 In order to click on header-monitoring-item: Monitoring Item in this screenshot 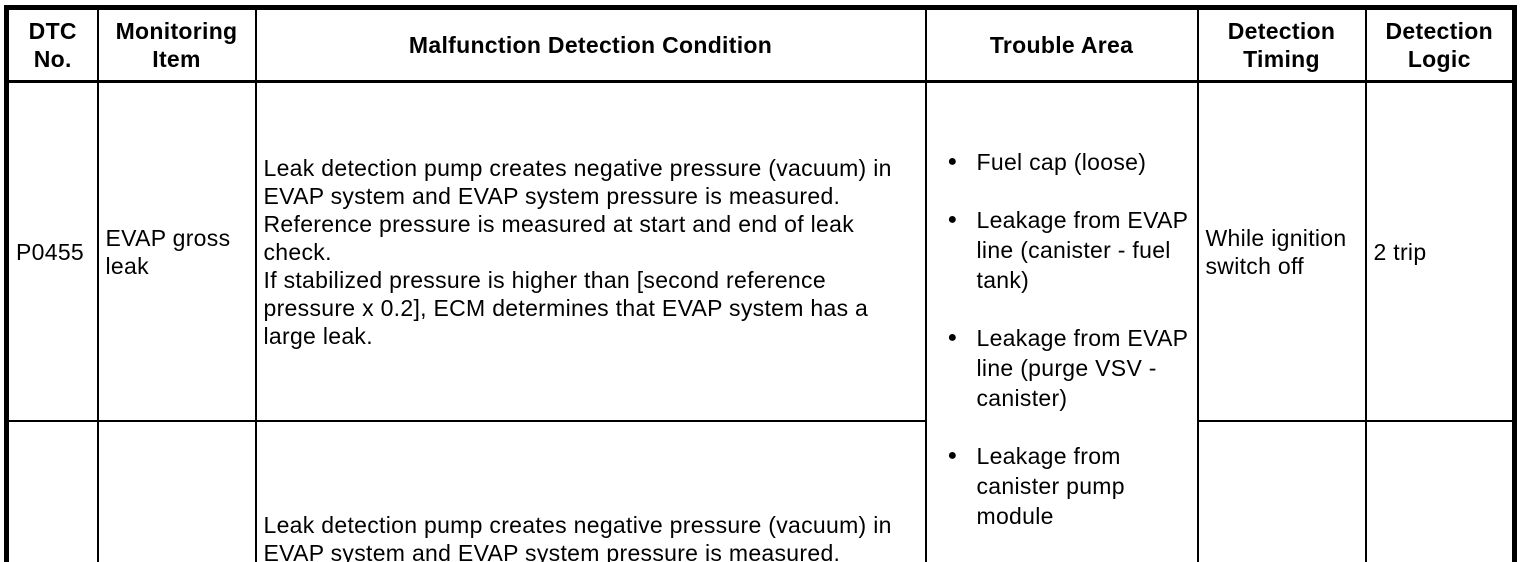, I will do `click(176, 44)`.